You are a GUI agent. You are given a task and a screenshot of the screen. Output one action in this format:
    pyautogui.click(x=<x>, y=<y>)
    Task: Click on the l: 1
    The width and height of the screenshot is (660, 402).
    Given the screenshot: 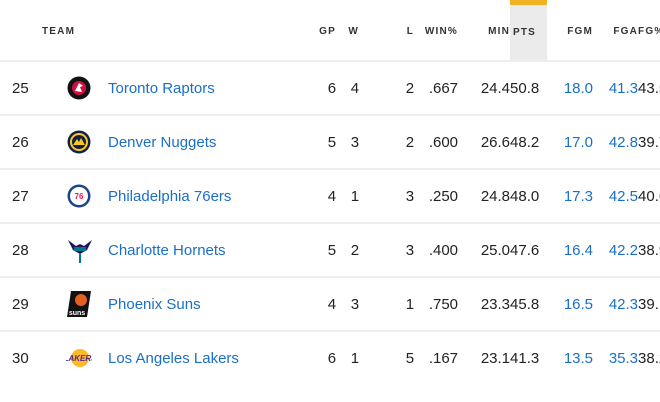 What is the action you would take?
    pyautogui.click(x=387, y=304)
    